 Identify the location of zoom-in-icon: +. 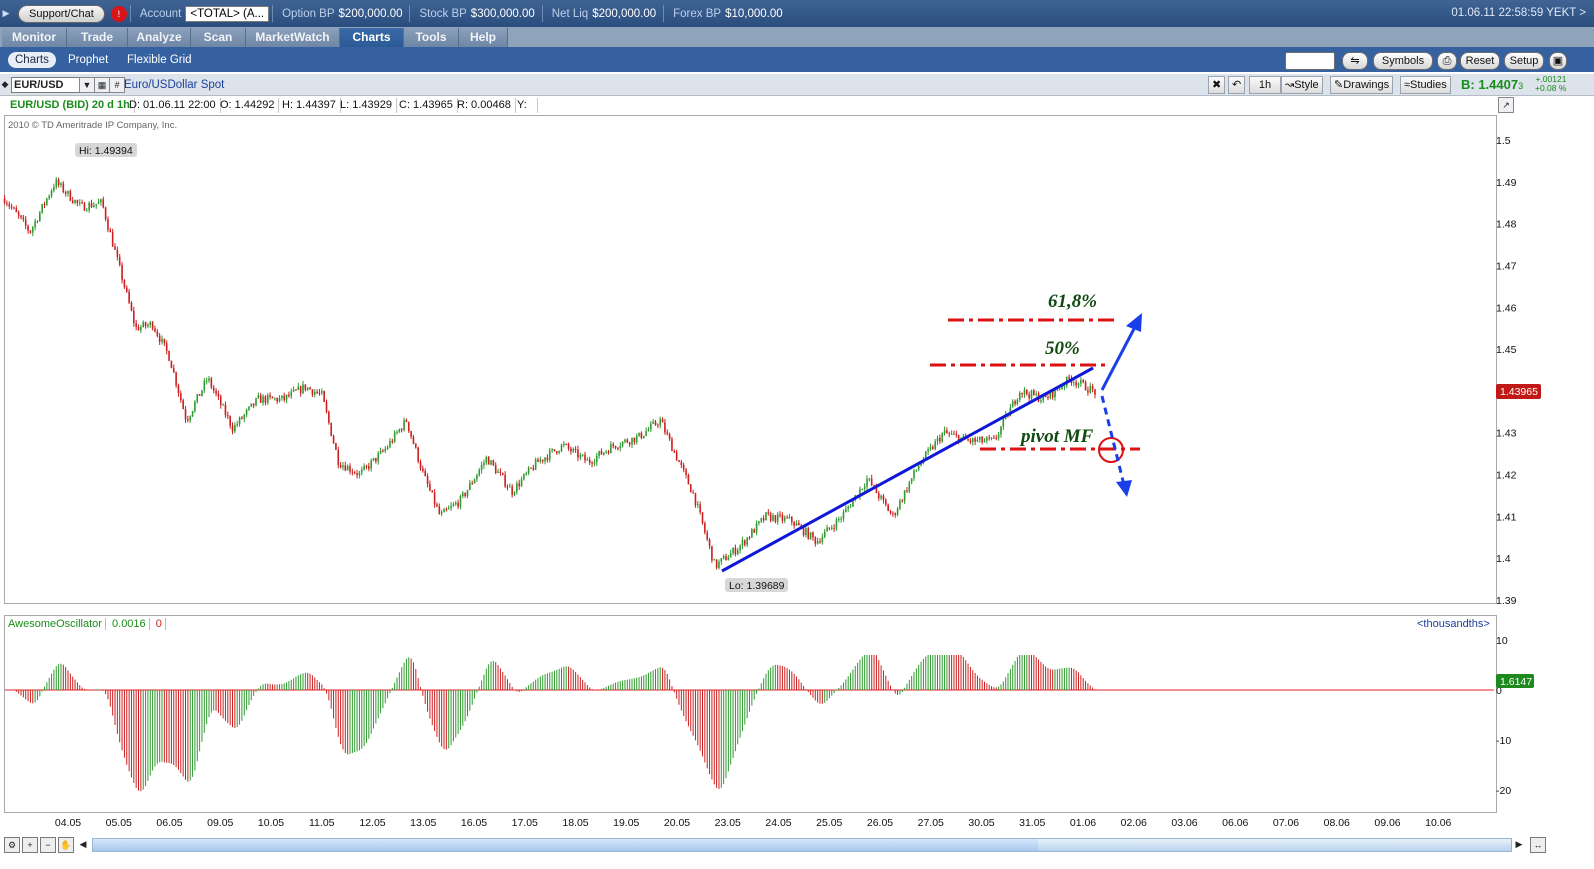
(30, 845).